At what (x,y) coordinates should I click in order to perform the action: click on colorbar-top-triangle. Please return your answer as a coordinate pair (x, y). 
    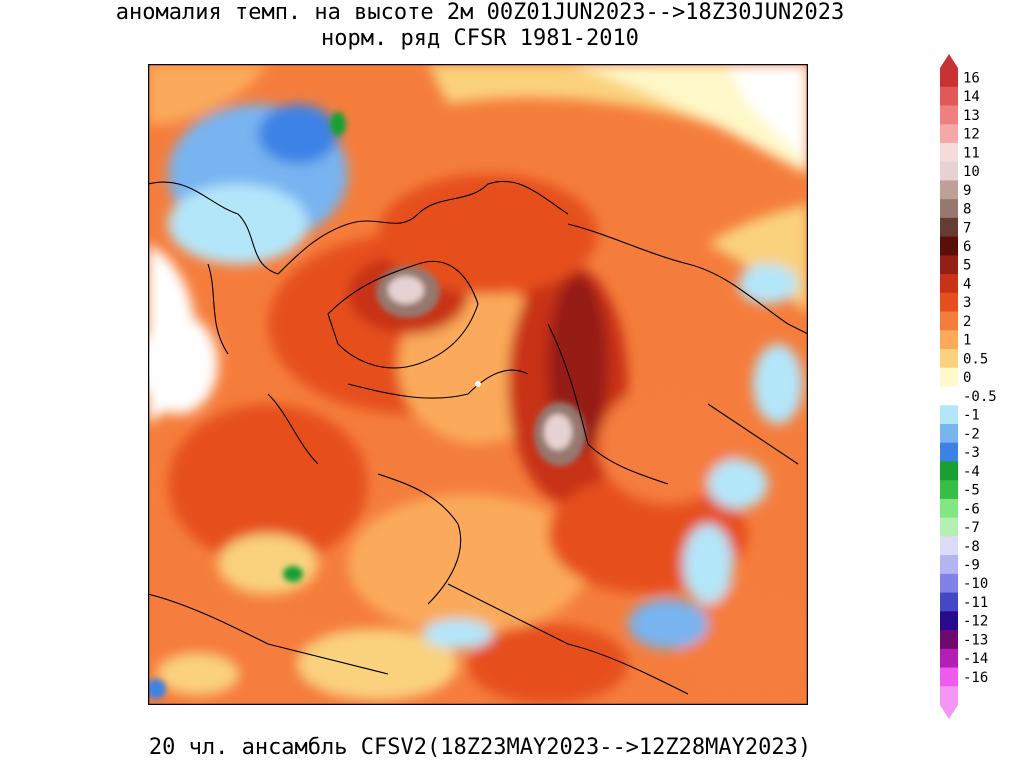
    Looking at the image, I should click on (949, 61).